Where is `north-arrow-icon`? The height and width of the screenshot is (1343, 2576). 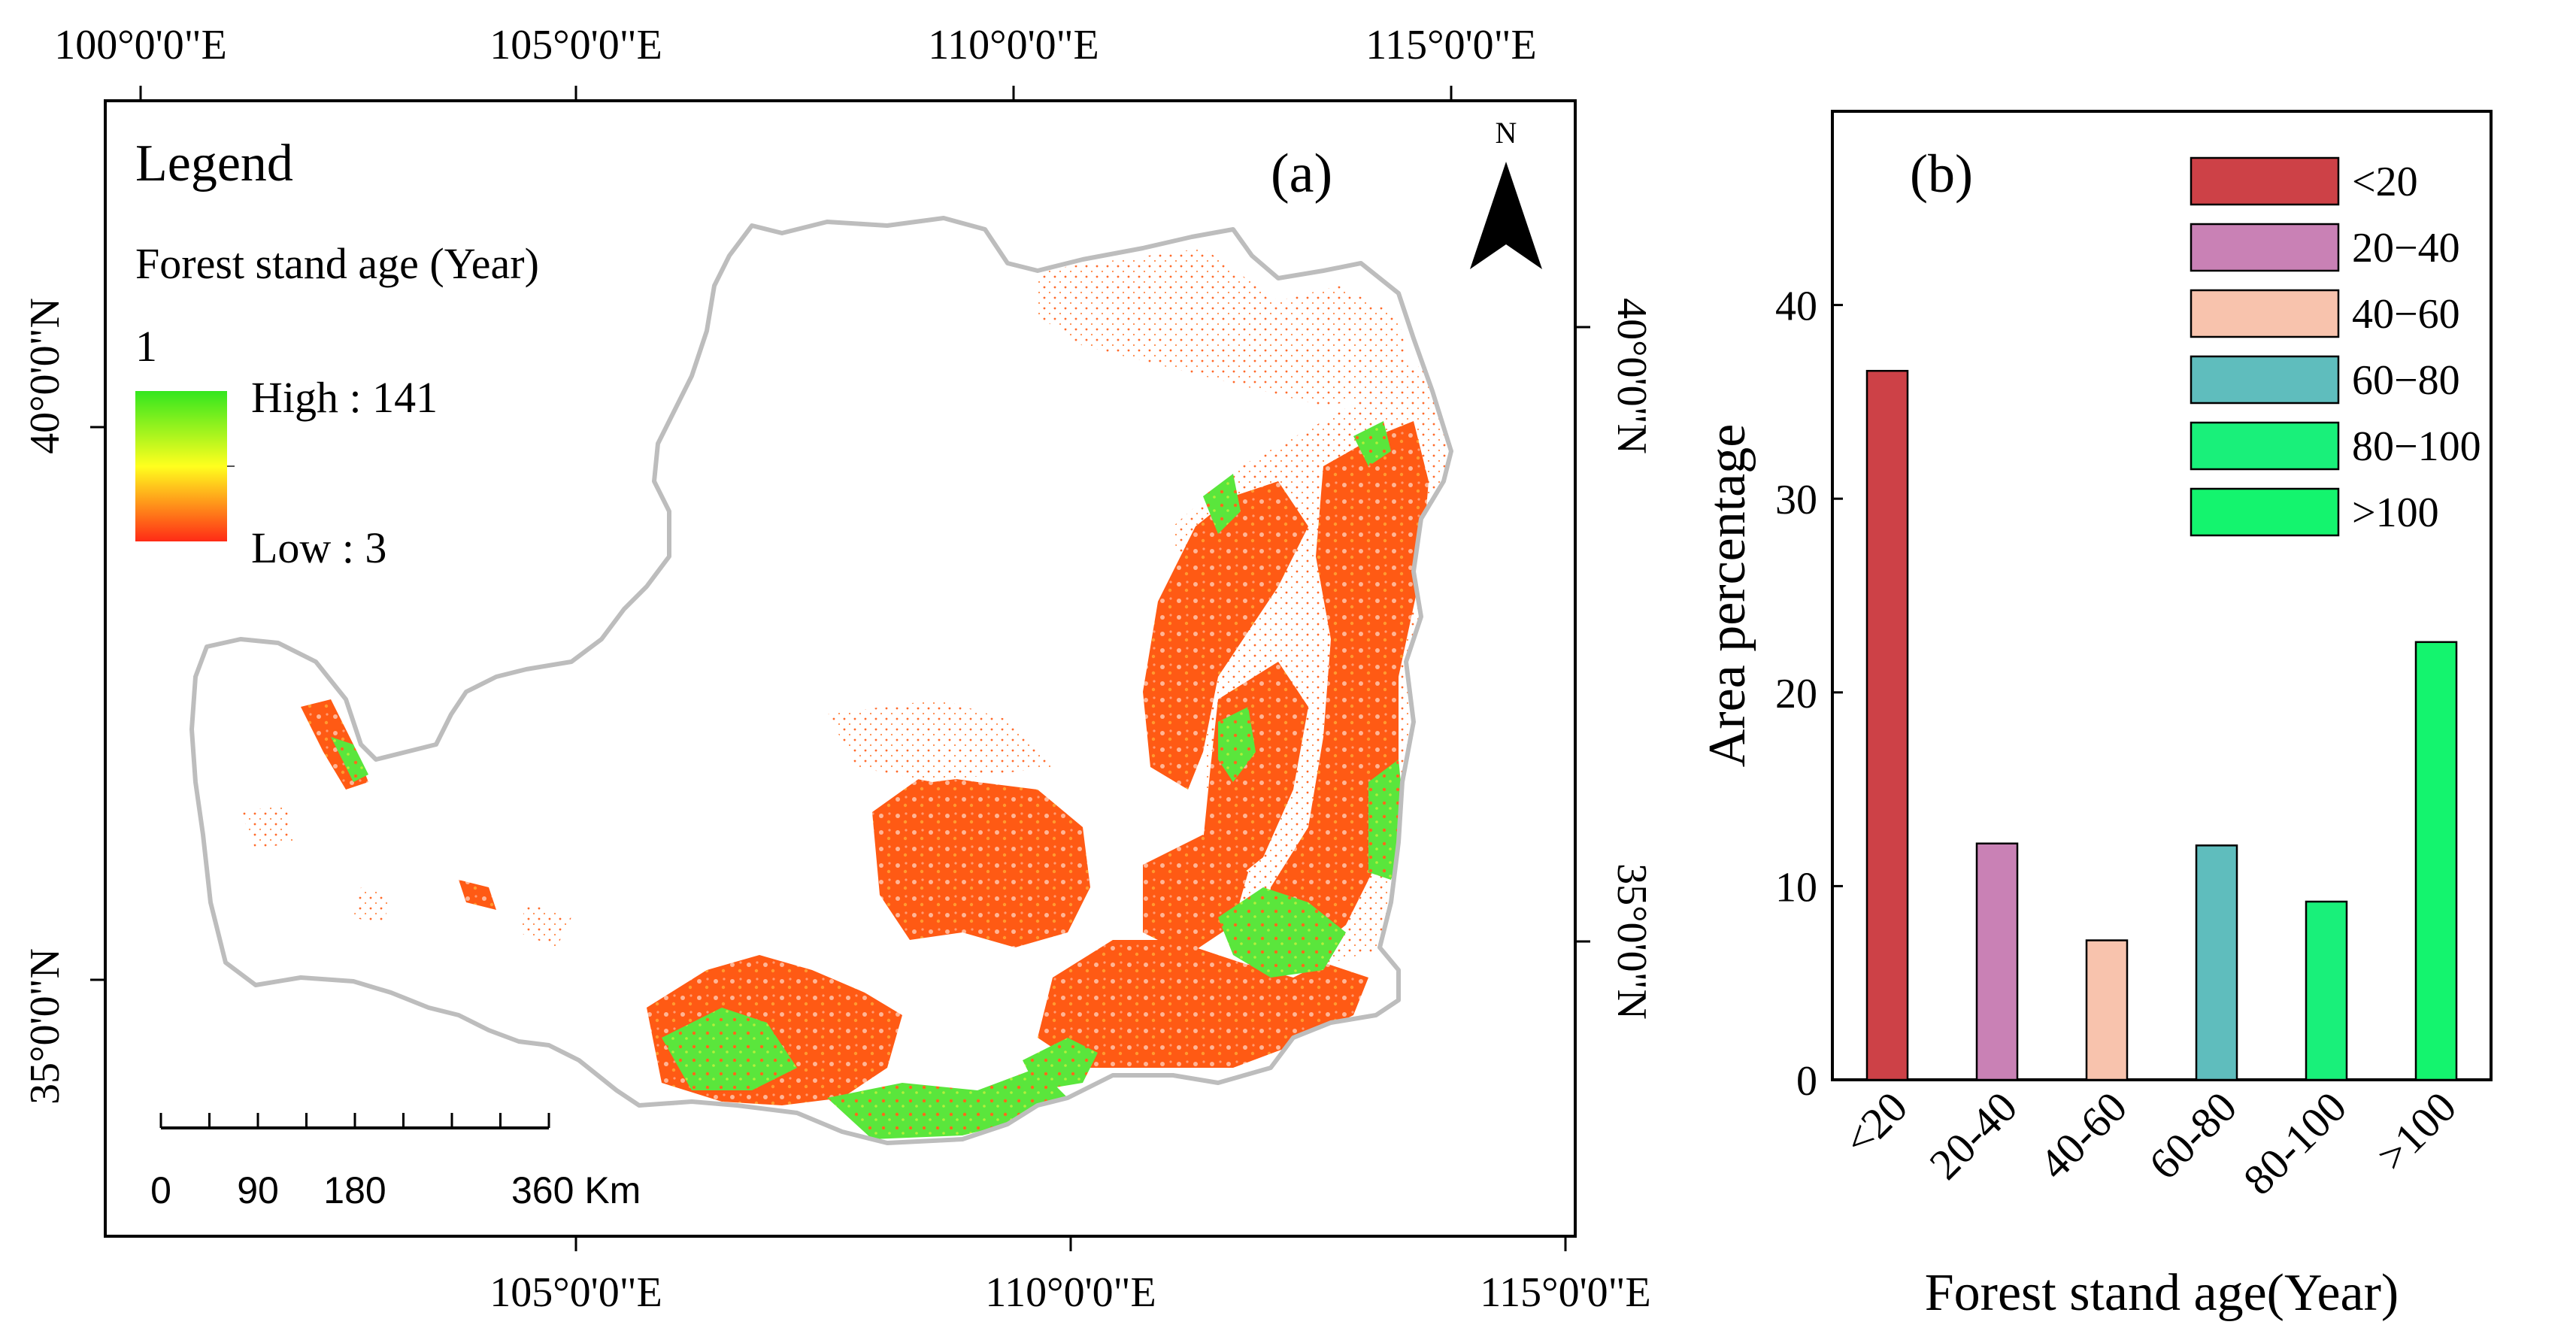 north-arrow-icon is located at coordinates (1506, 215).